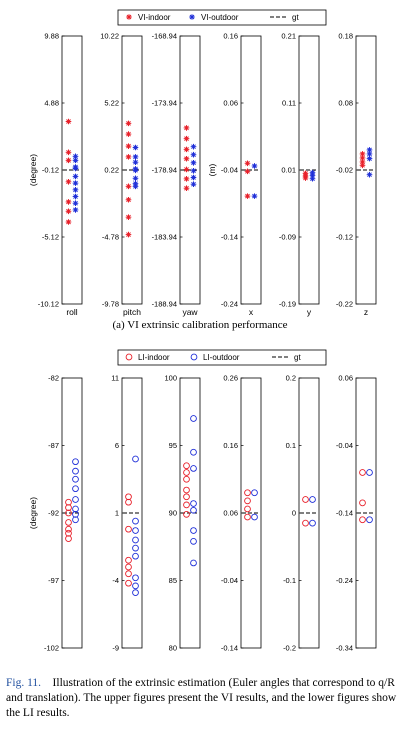 The height and width of the screenshot is (744, 401). I want to click on vi-legend-box, so click(222, 17).